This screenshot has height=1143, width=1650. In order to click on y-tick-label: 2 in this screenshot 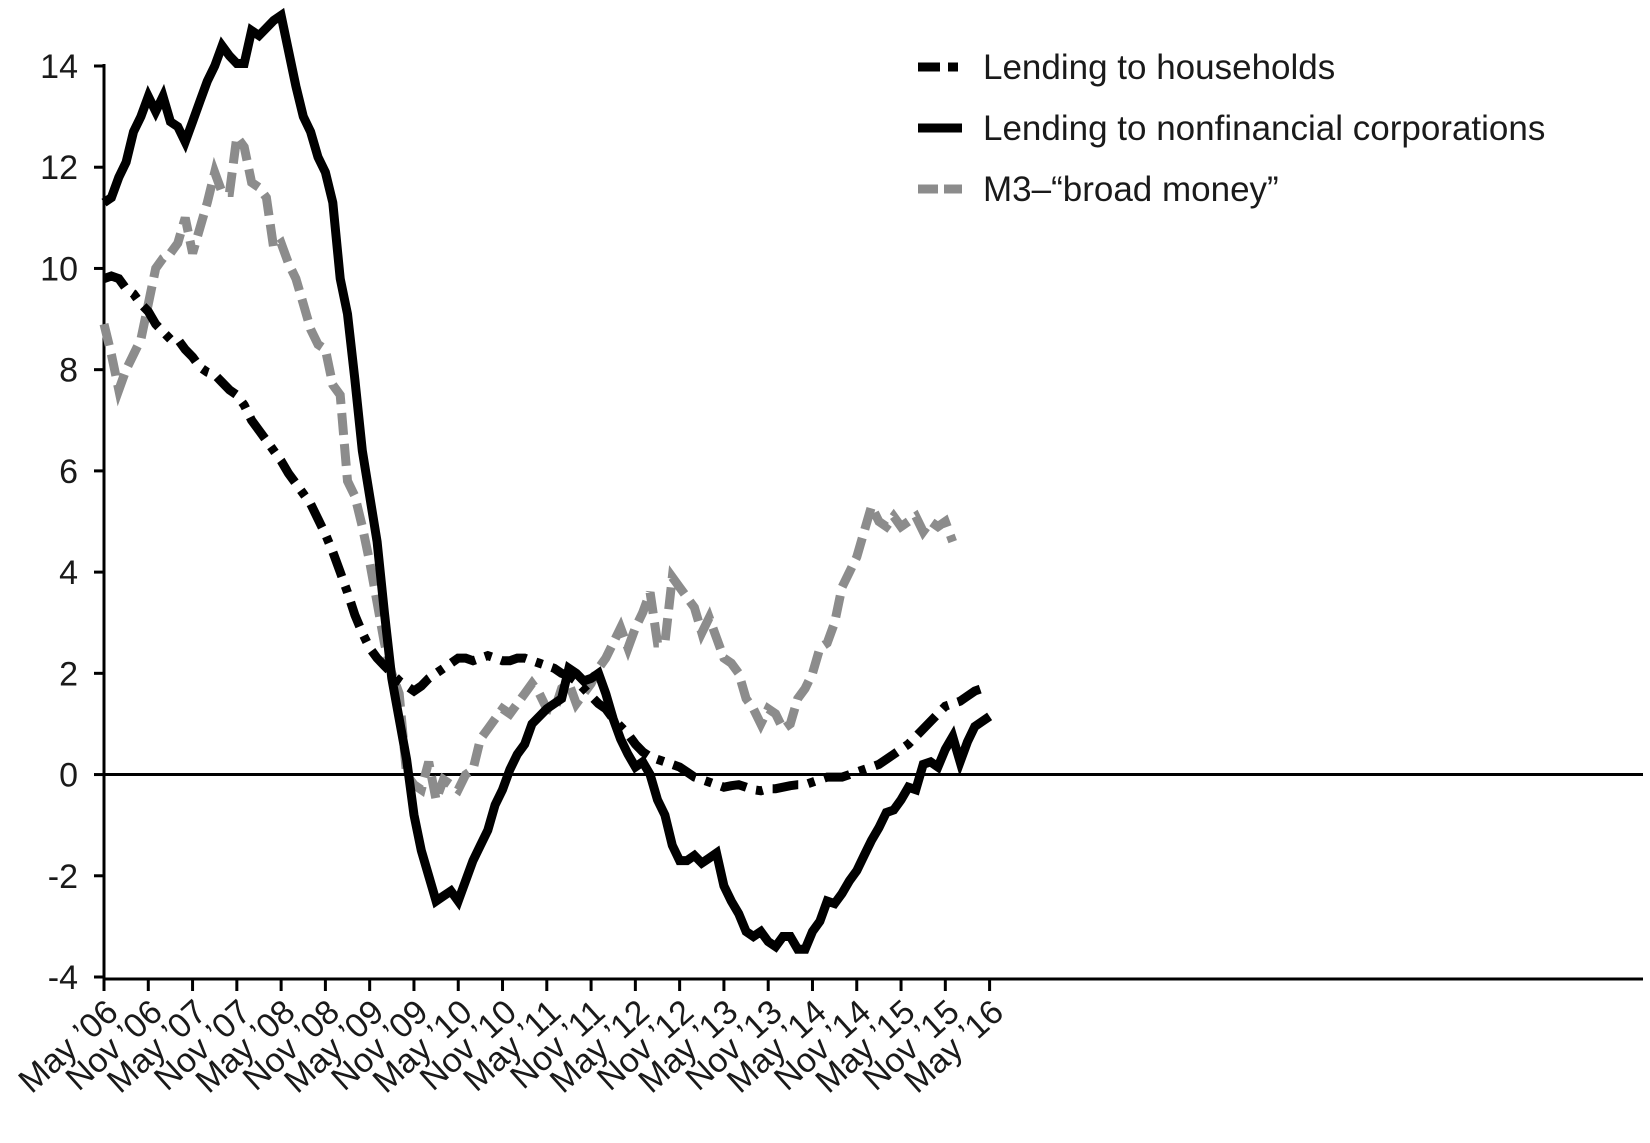, I will do `click(68, 674)`.